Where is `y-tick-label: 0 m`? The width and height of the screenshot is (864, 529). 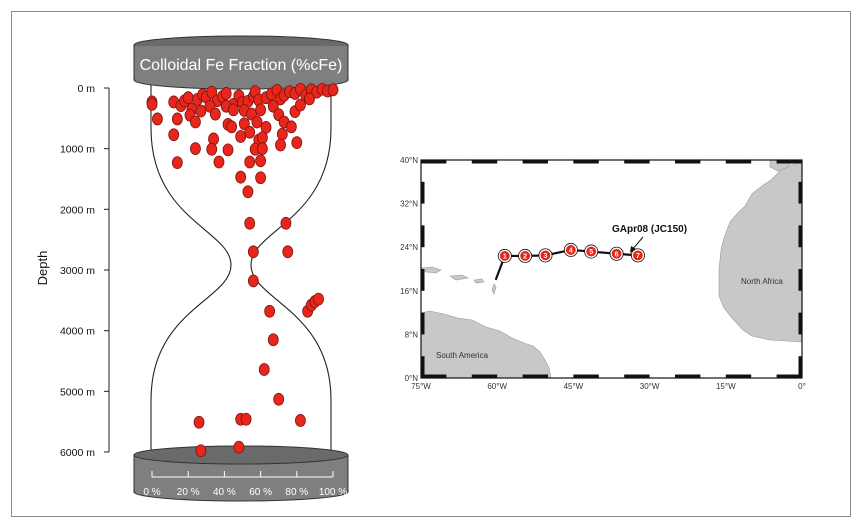
y-tick-label: 0 m is located at coordinates (86, 89).